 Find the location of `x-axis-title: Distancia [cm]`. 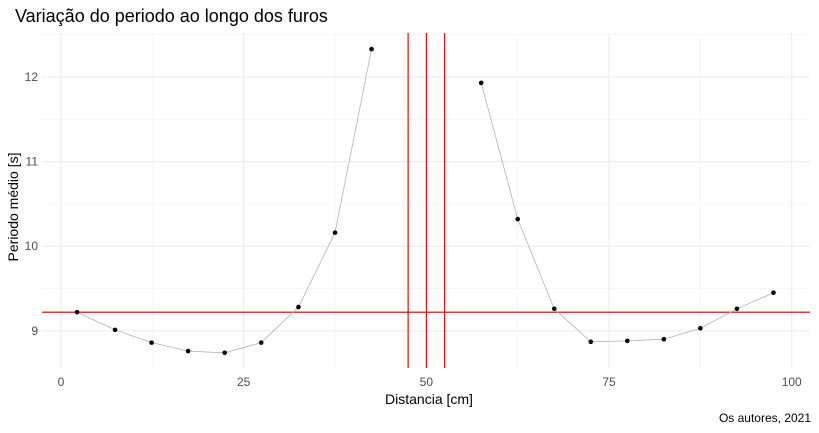

x-axis-title: Distancia [cm] is located at coordinates (429, 399).